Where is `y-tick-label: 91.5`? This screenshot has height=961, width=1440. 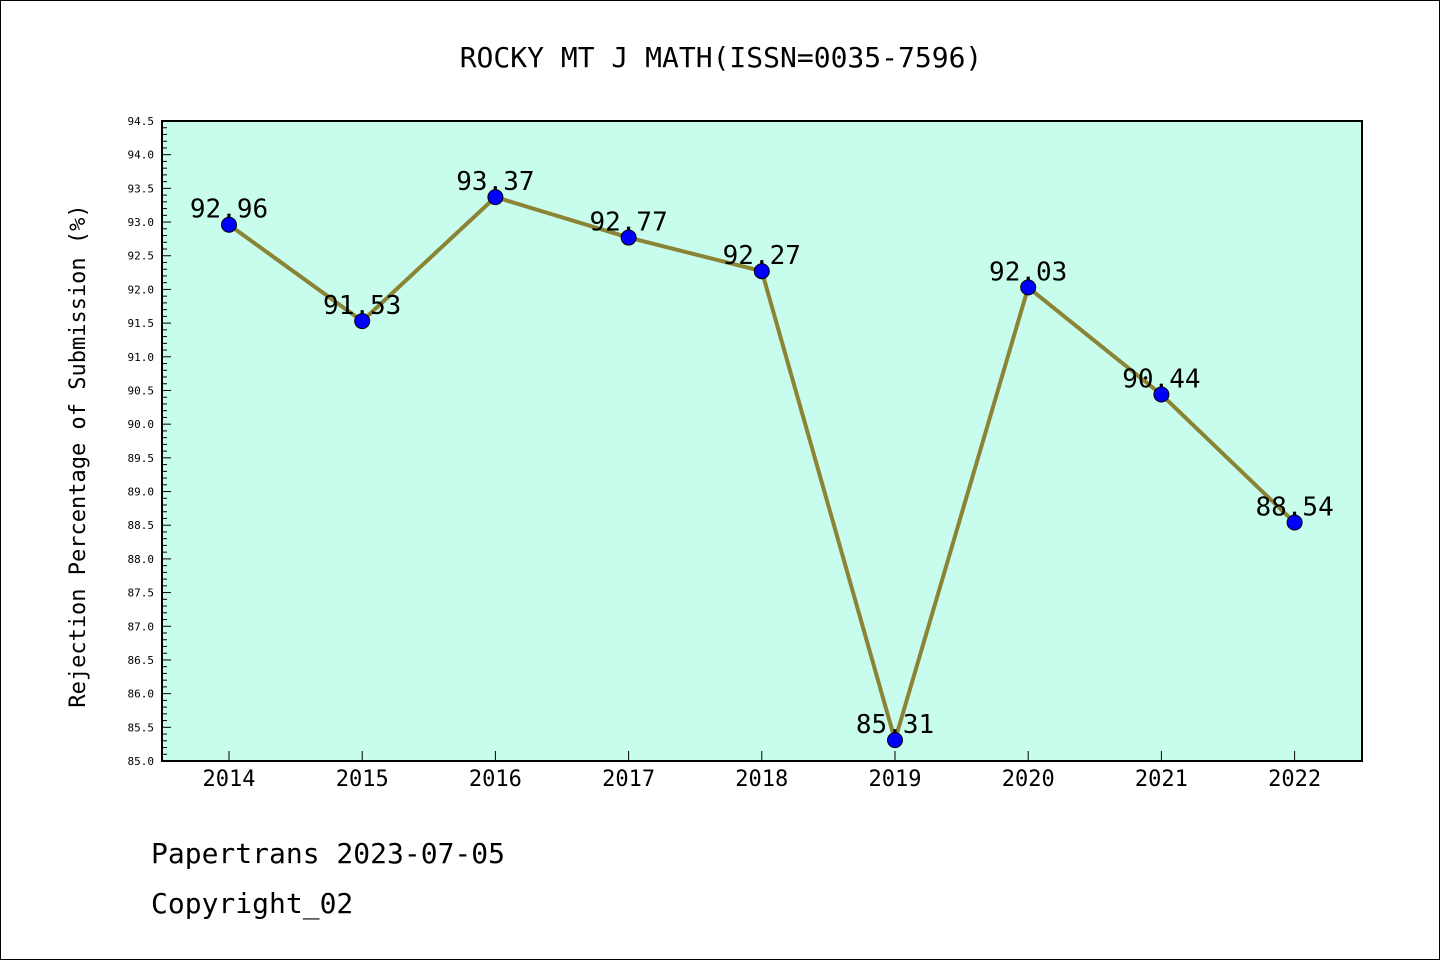
y-tick-label: 91.5 is located at coordinates (141, 323).